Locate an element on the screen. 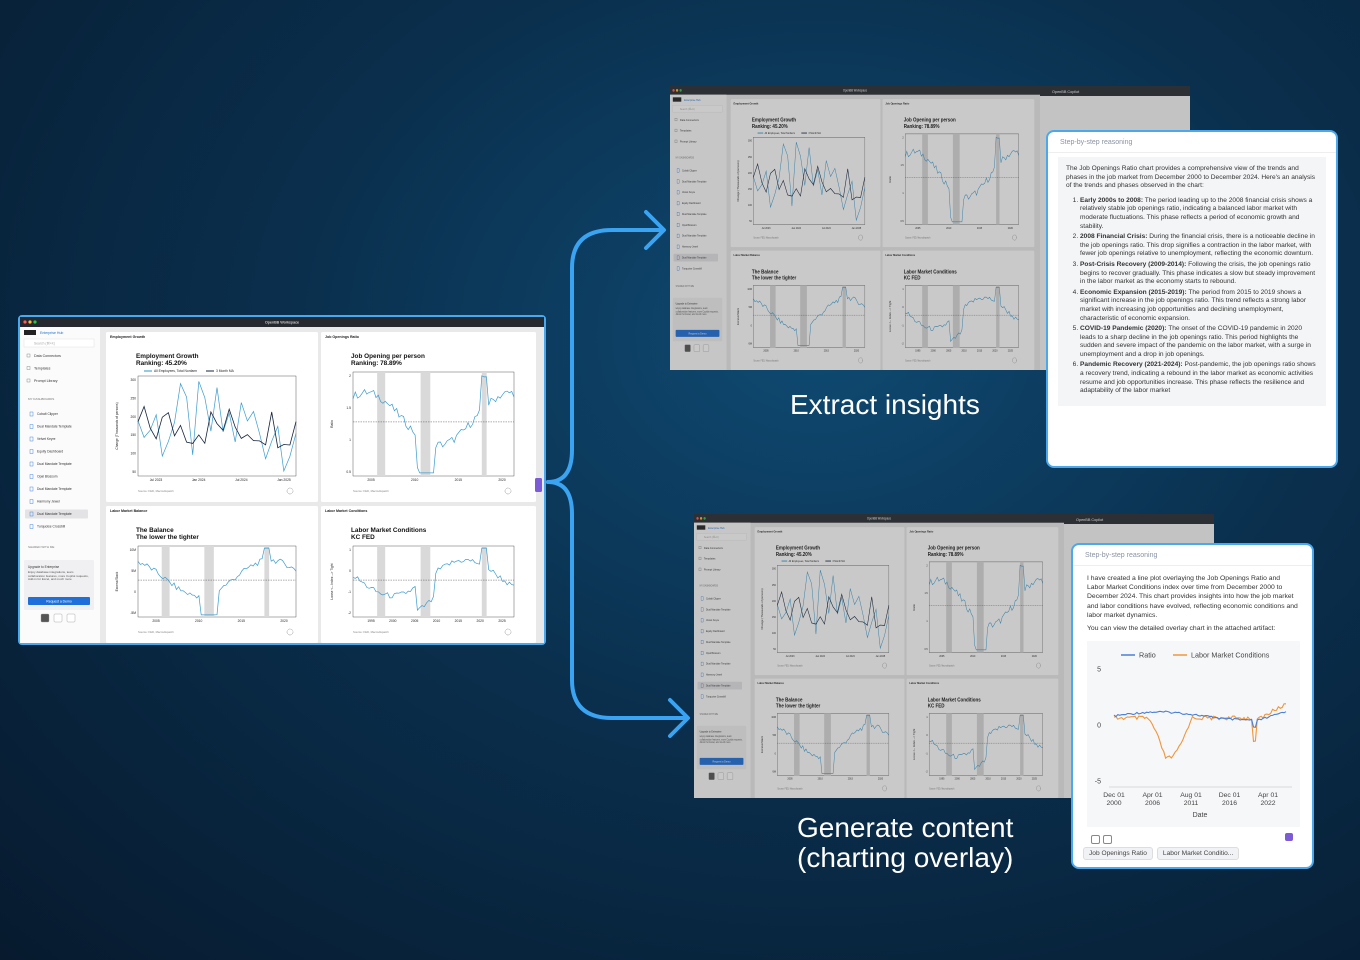 The width and height of the screenshot is (1360, 960). x-tick-label: 2011 is located at coordinates (1191, 803).